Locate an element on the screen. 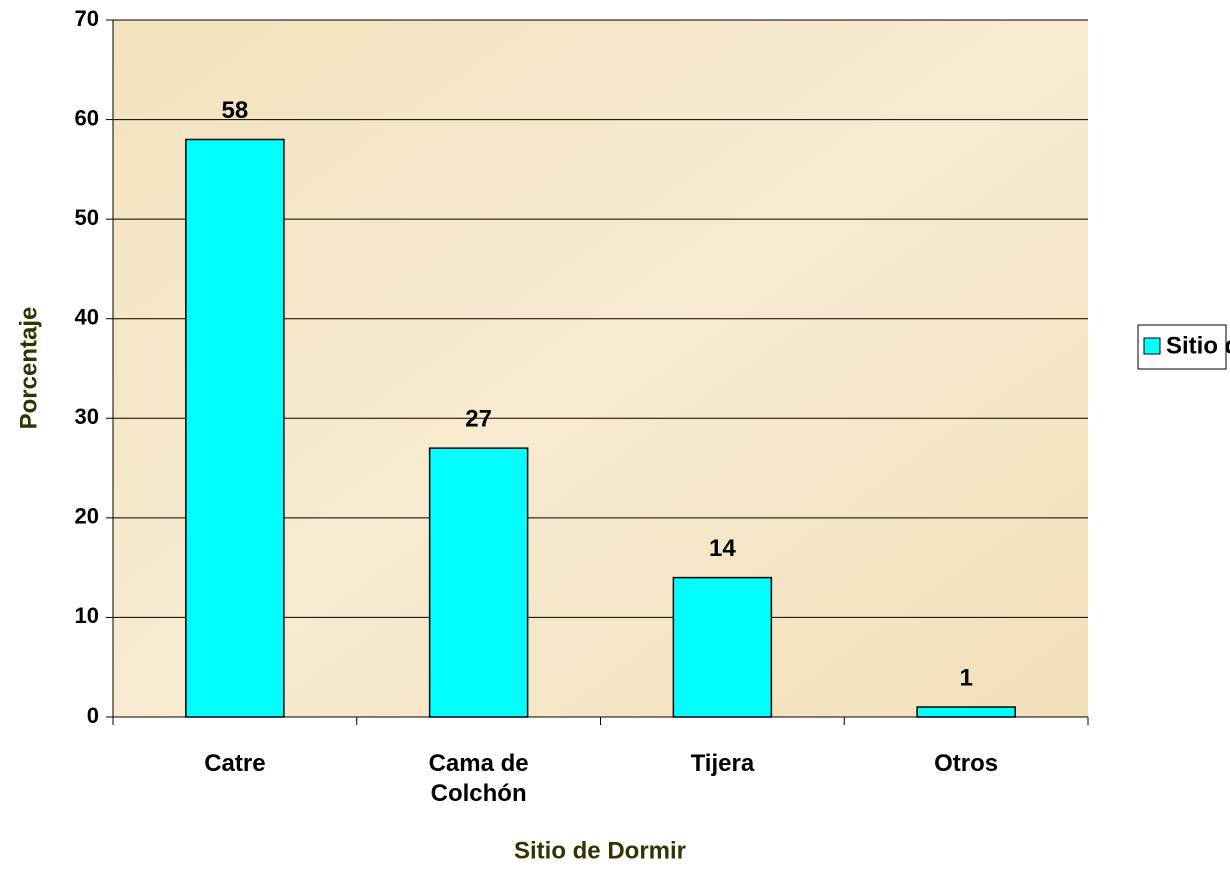 The width and height of the screenshot is (1230, 869). legend-label: Sitio de Dormir is located at coordinates (1198, 345).